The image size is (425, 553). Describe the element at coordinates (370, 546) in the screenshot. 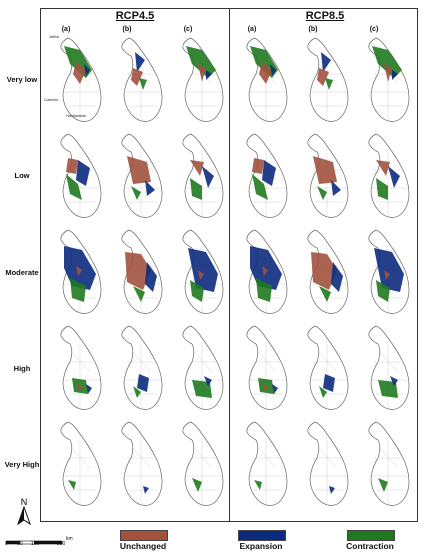

I see `legend-label-contraction: Contraction` at that location.